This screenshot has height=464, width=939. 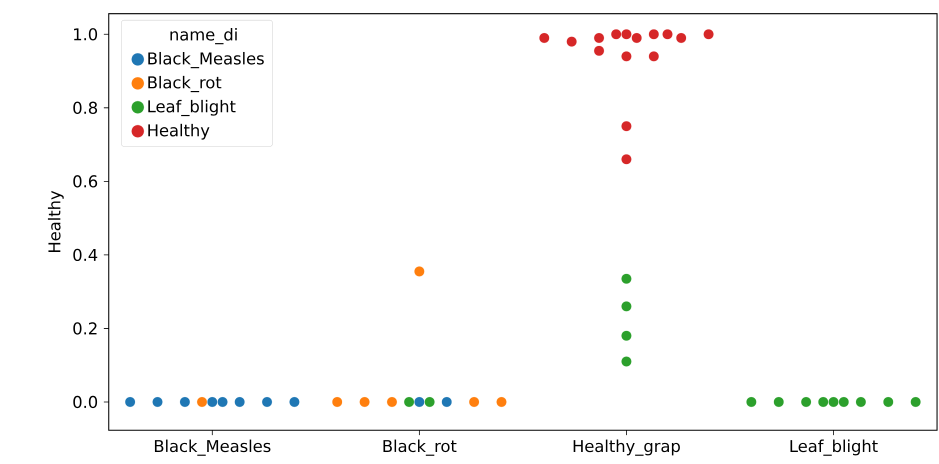 What do you see at coordinates (85, 108) in the screenshot?
I see `y-tick-label: 0.8` at bounding box center [85, 108].